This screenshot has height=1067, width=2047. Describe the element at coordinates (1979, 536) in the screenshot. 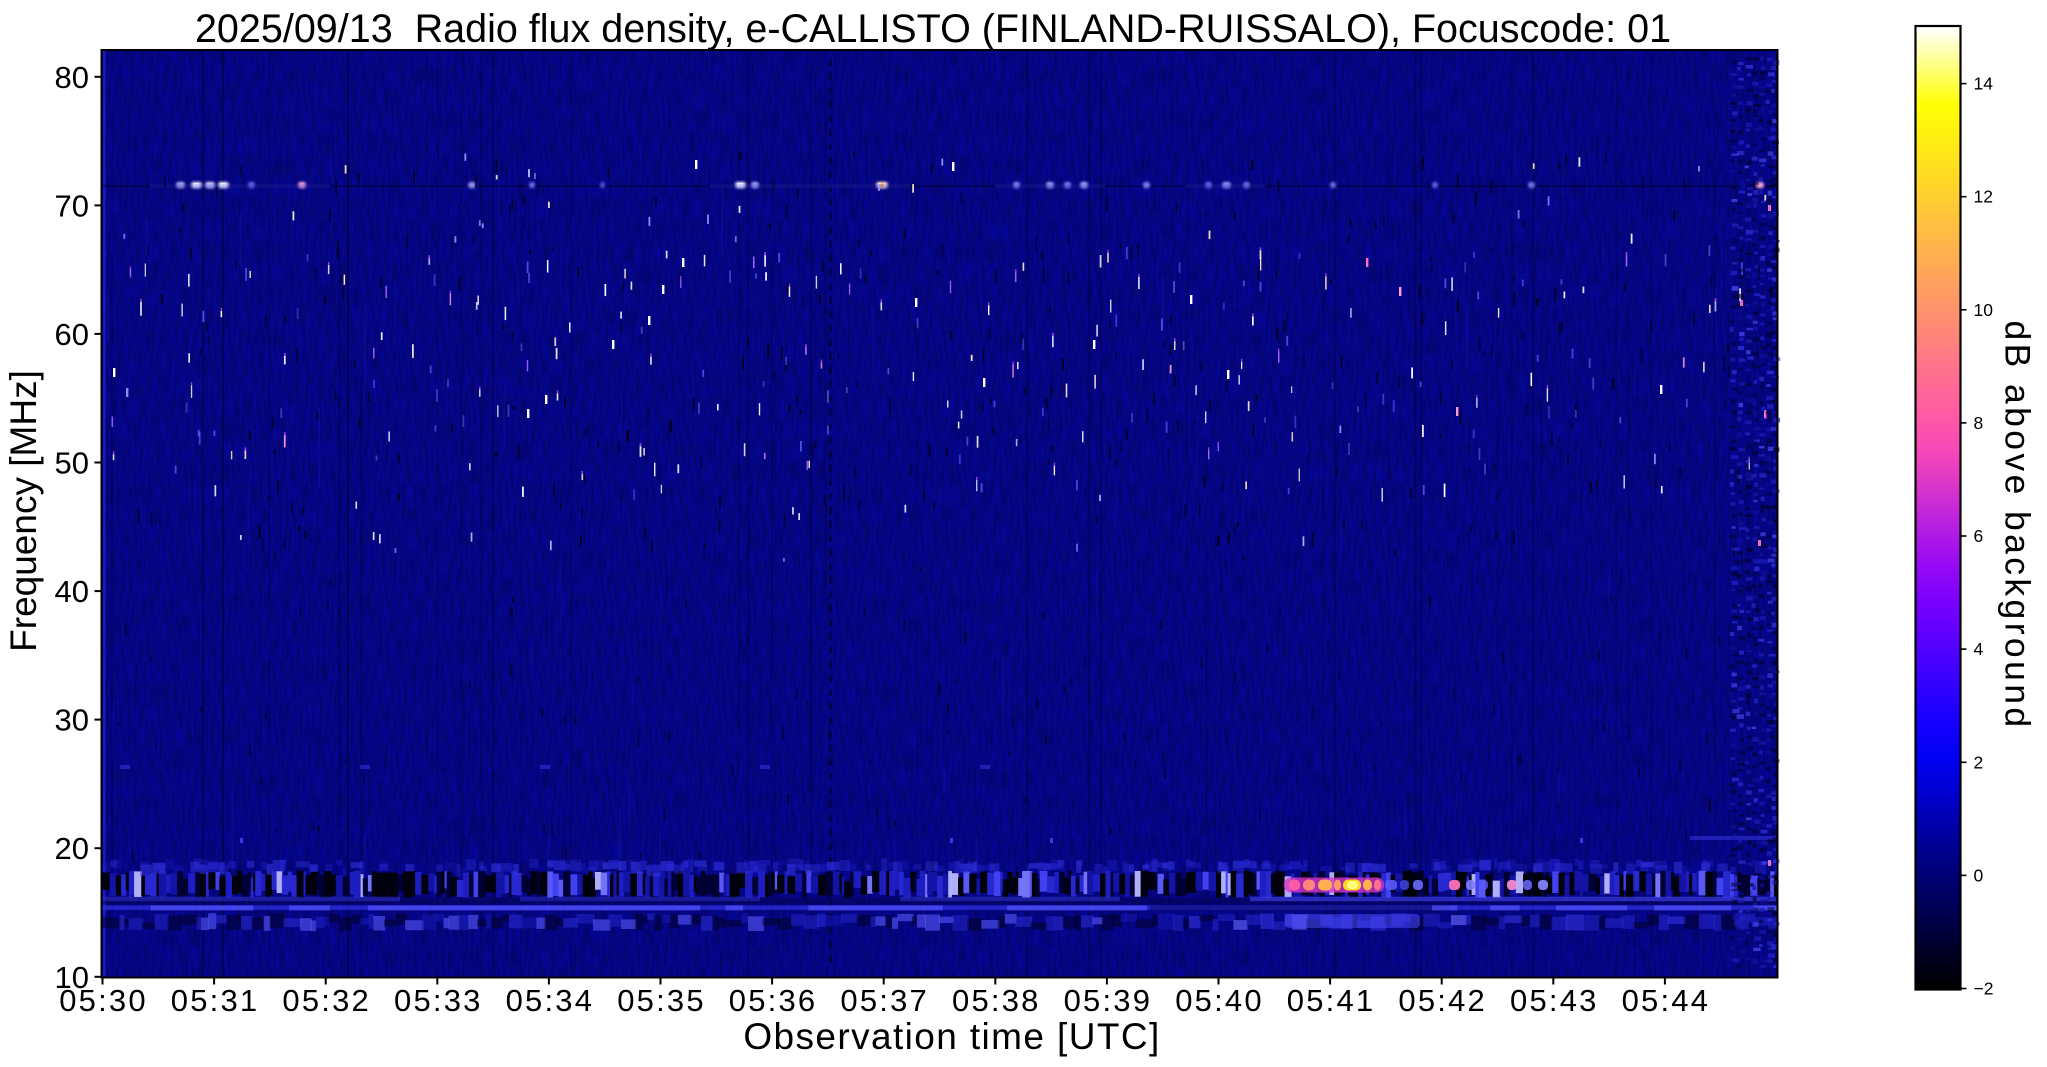

I see `svg-text: 6` at that location.